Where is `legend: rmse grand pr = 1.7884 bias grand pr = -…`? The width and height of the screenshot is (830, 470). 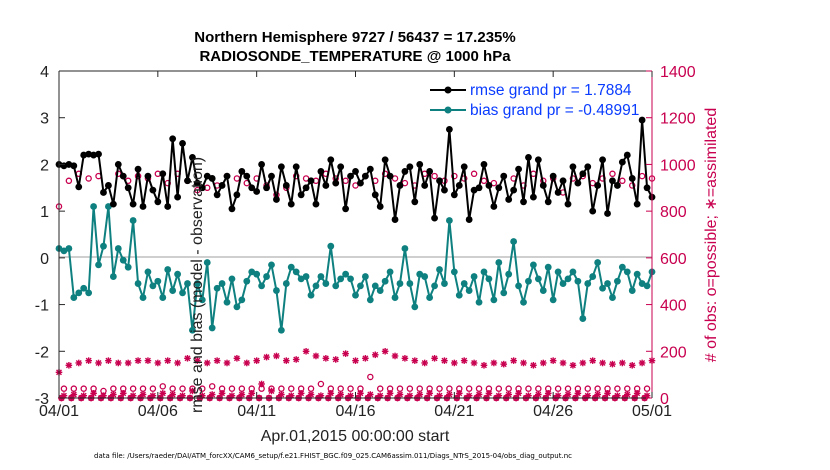
legend: rmse grand pr = 1.7884 bias grand pr = -… is located at coordinates (534, 100).